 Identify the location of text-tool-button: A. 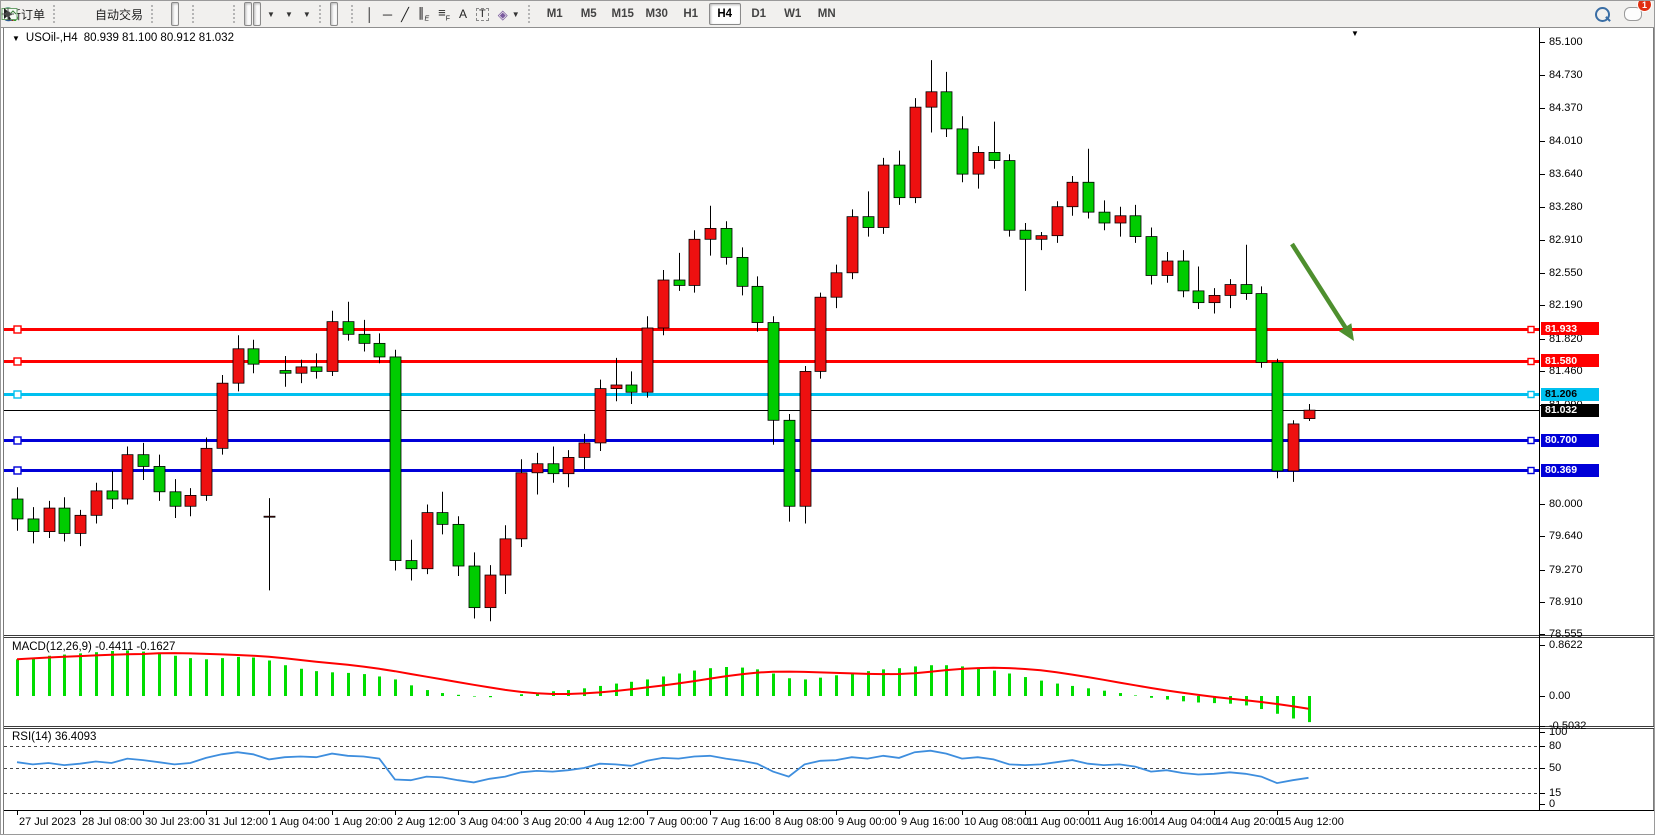
(463, 14).